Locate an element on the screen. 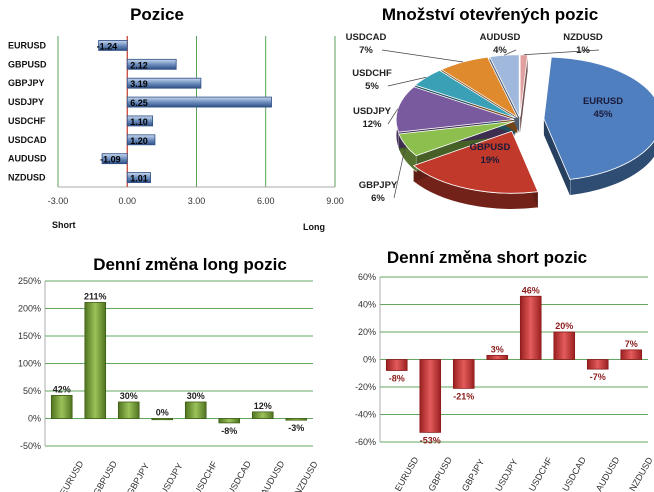 The image size is (654, 492). chart3-data-label: 211% is located at coordinates (95, 296).